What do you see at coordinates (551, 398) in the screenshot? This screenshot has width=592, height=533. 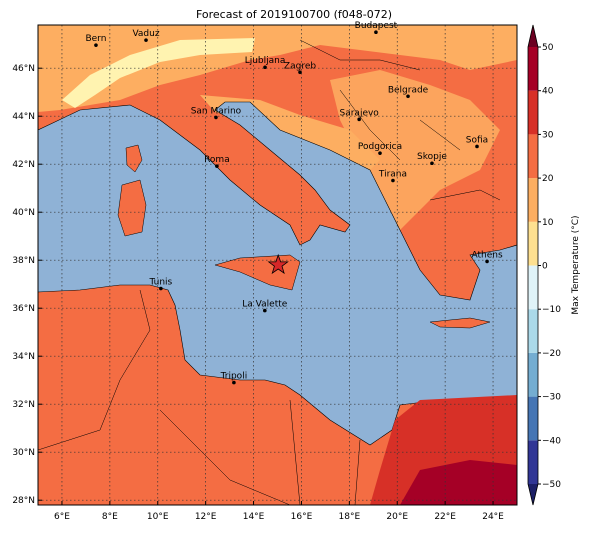 I see `colorbar-tick-label: −30` at bounding box center [551, 398].